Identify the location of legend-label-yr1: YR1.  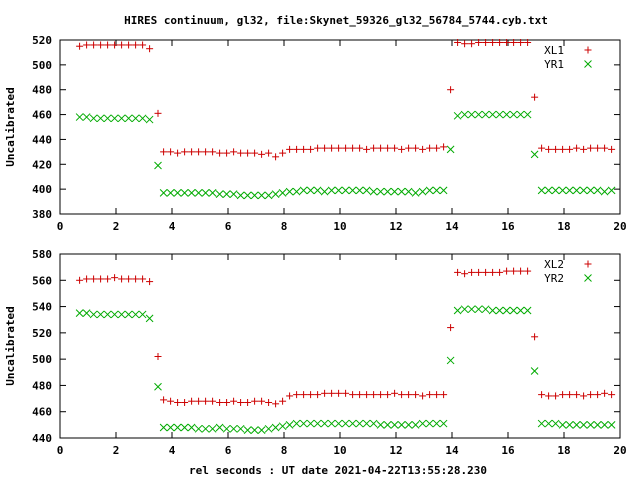
(554, 64).